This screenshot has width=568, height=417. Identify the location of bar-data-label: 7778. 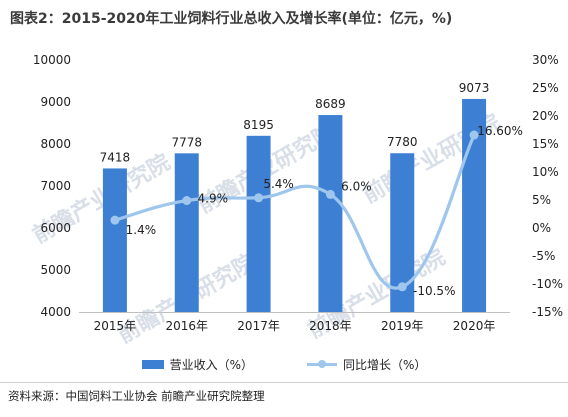
(186, 142).